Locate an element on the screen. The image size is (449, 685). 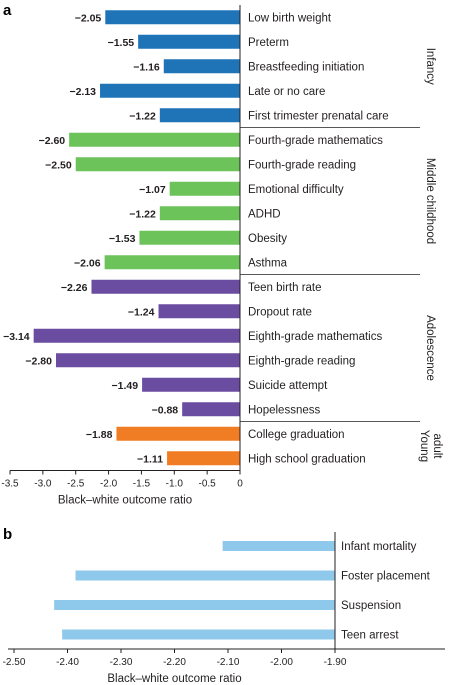
bar-hopelessness is located at coordinates (211, 409).